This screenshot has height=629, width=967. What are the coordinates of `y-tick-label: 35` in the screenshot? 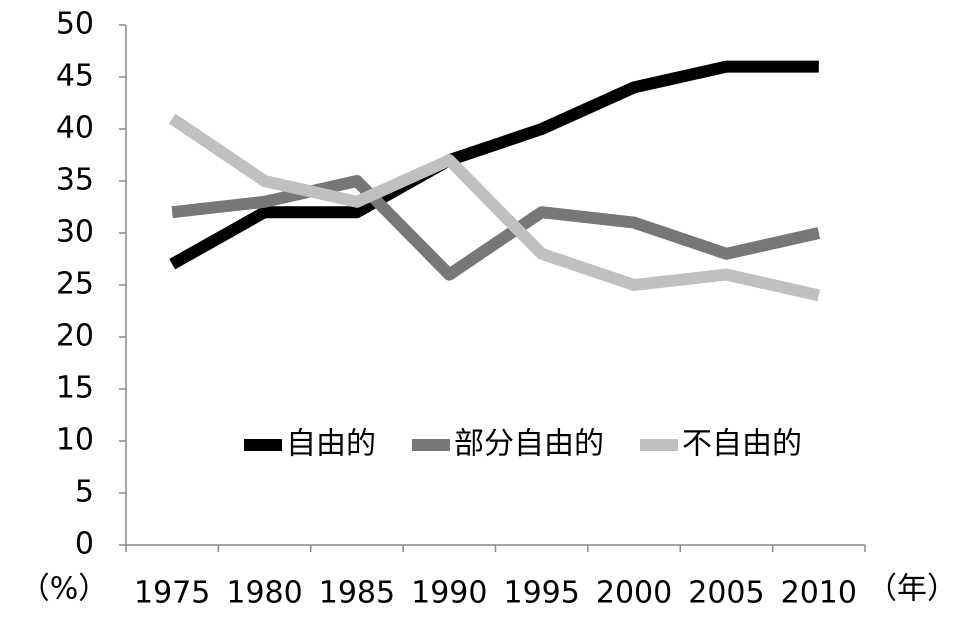 It's located at (75, 180).